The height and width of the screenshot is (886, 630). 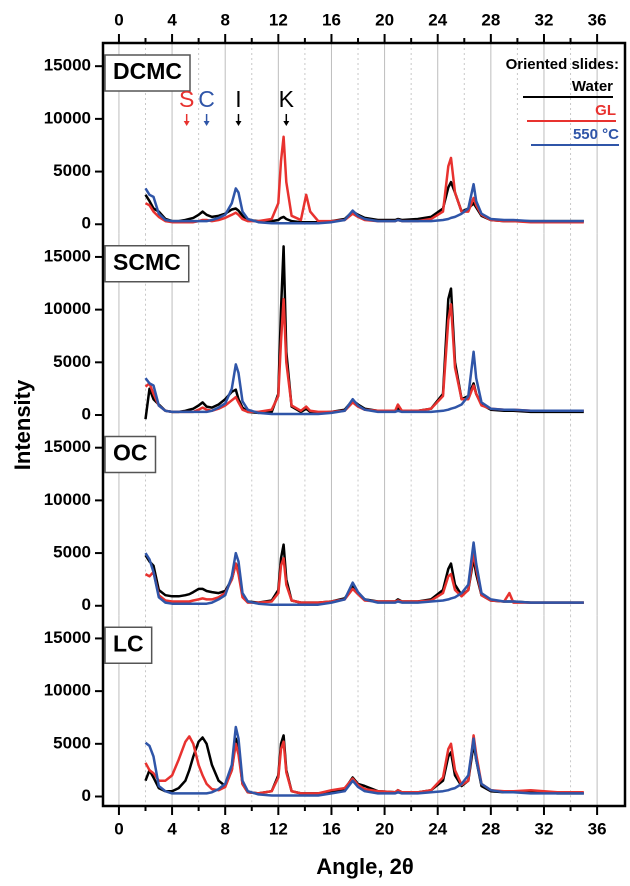 I want to click on annotation: I, so click(x=238, y=99).